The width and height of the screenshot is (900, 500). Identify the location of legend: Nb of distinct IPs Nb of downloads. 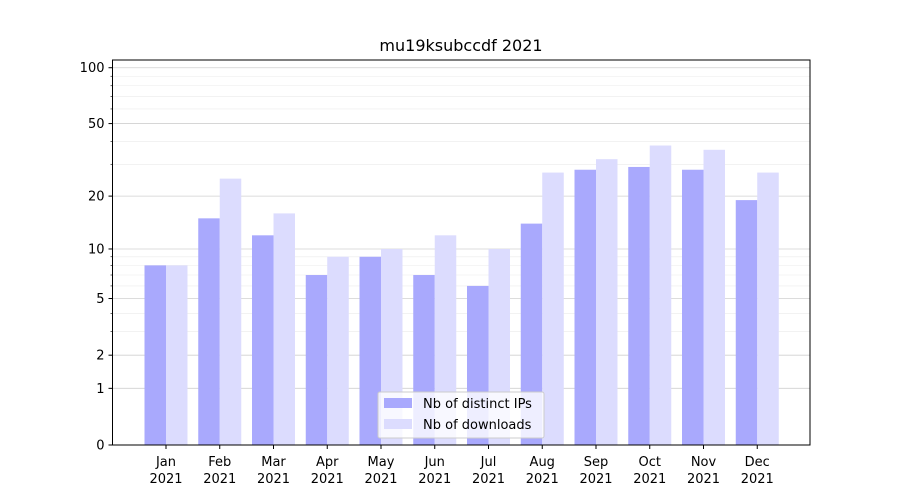
(461, 415).